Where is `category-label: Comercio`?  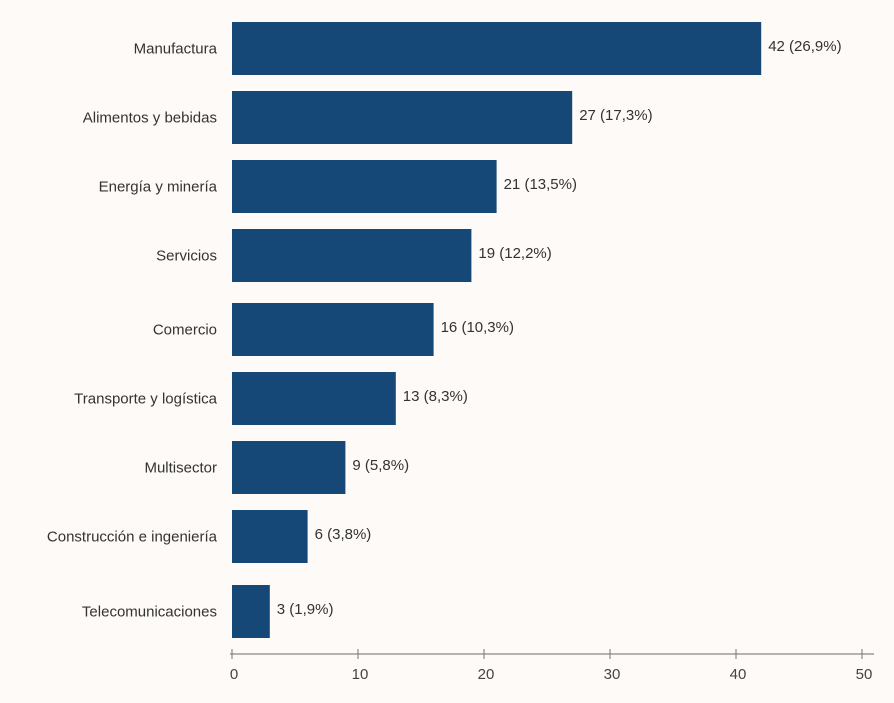
category-label: Comercio is located at coordinates (185, 330).